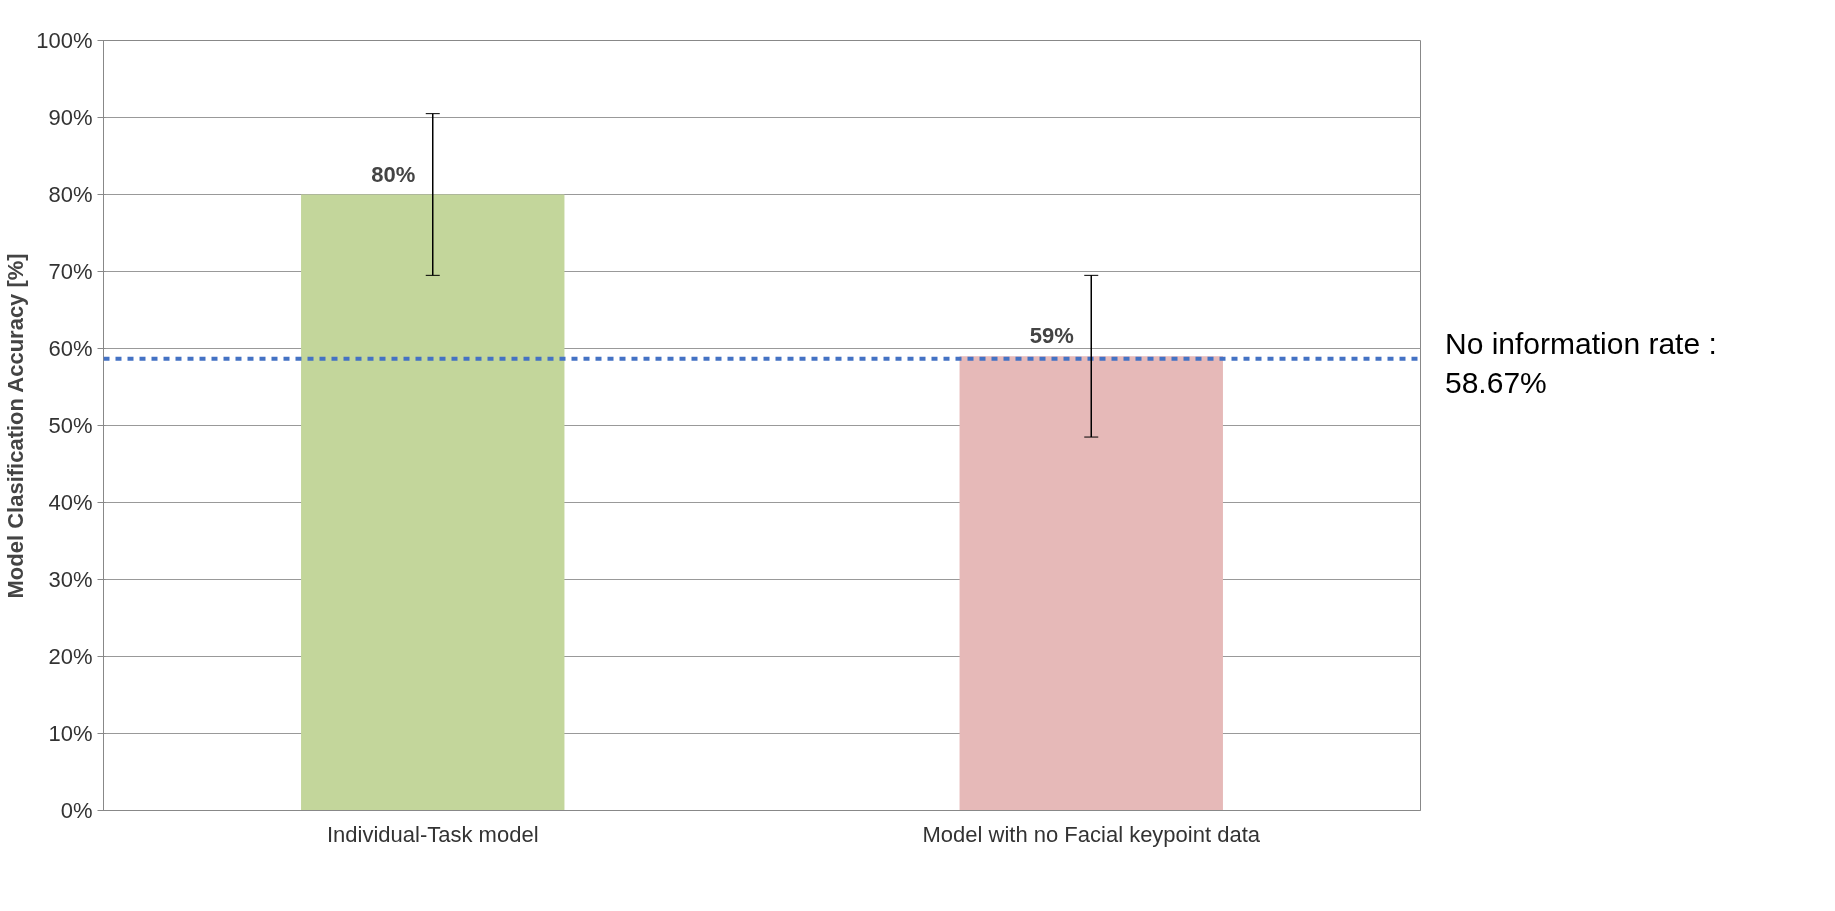 The width and height of the screenshot is (1835, 911). What do you see at coordinates (70, 579) in the screenshot?
I see `y-tick-label: 30%` at bounding box center [70, 579].